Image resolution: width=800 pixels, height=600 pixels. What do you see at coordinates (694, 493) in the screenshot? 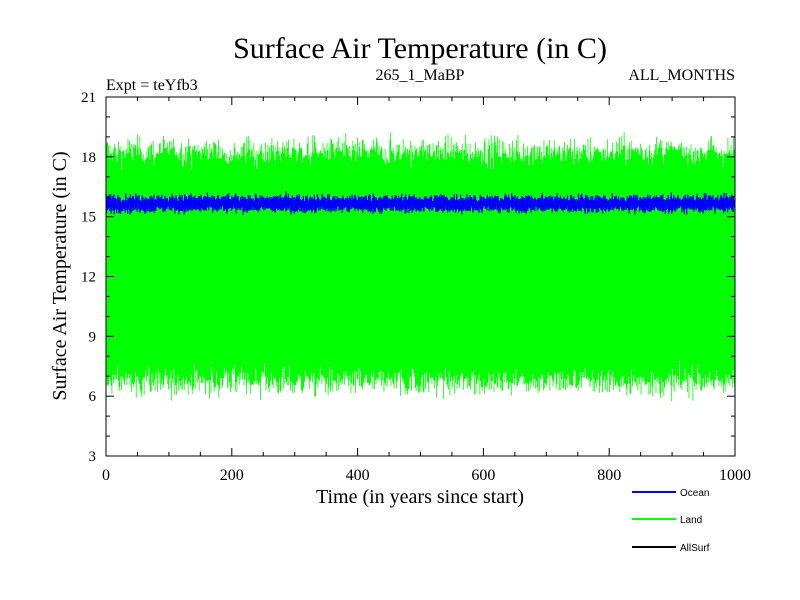
I see `legend-label-ocean: Ocean` at bounding box center [694, 493].